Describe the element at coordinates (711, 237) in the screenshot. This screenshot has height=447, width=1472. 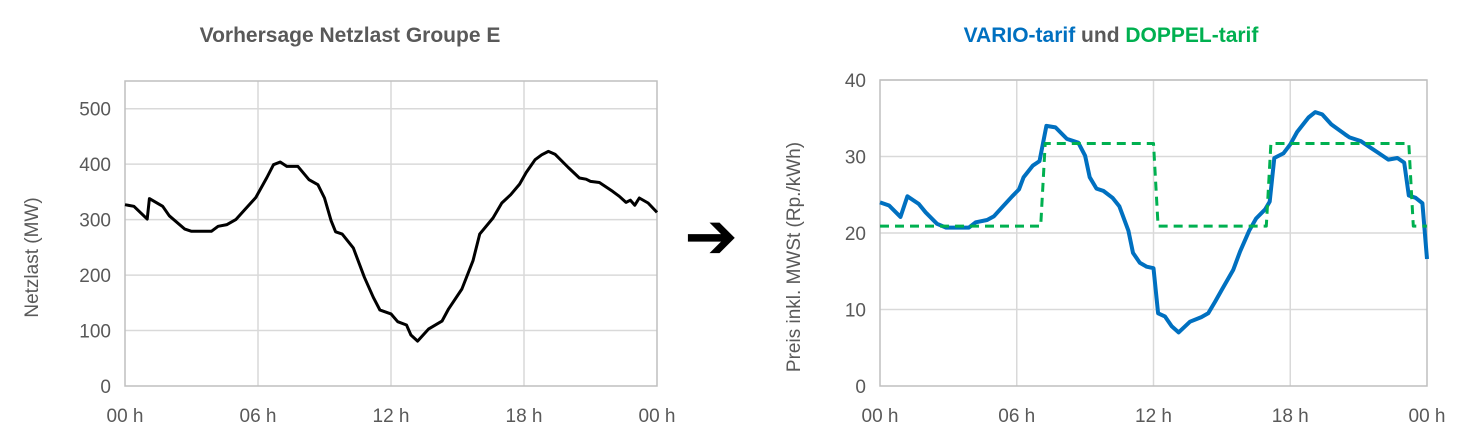
I see `right-arrow-icon: ➔` at that location.